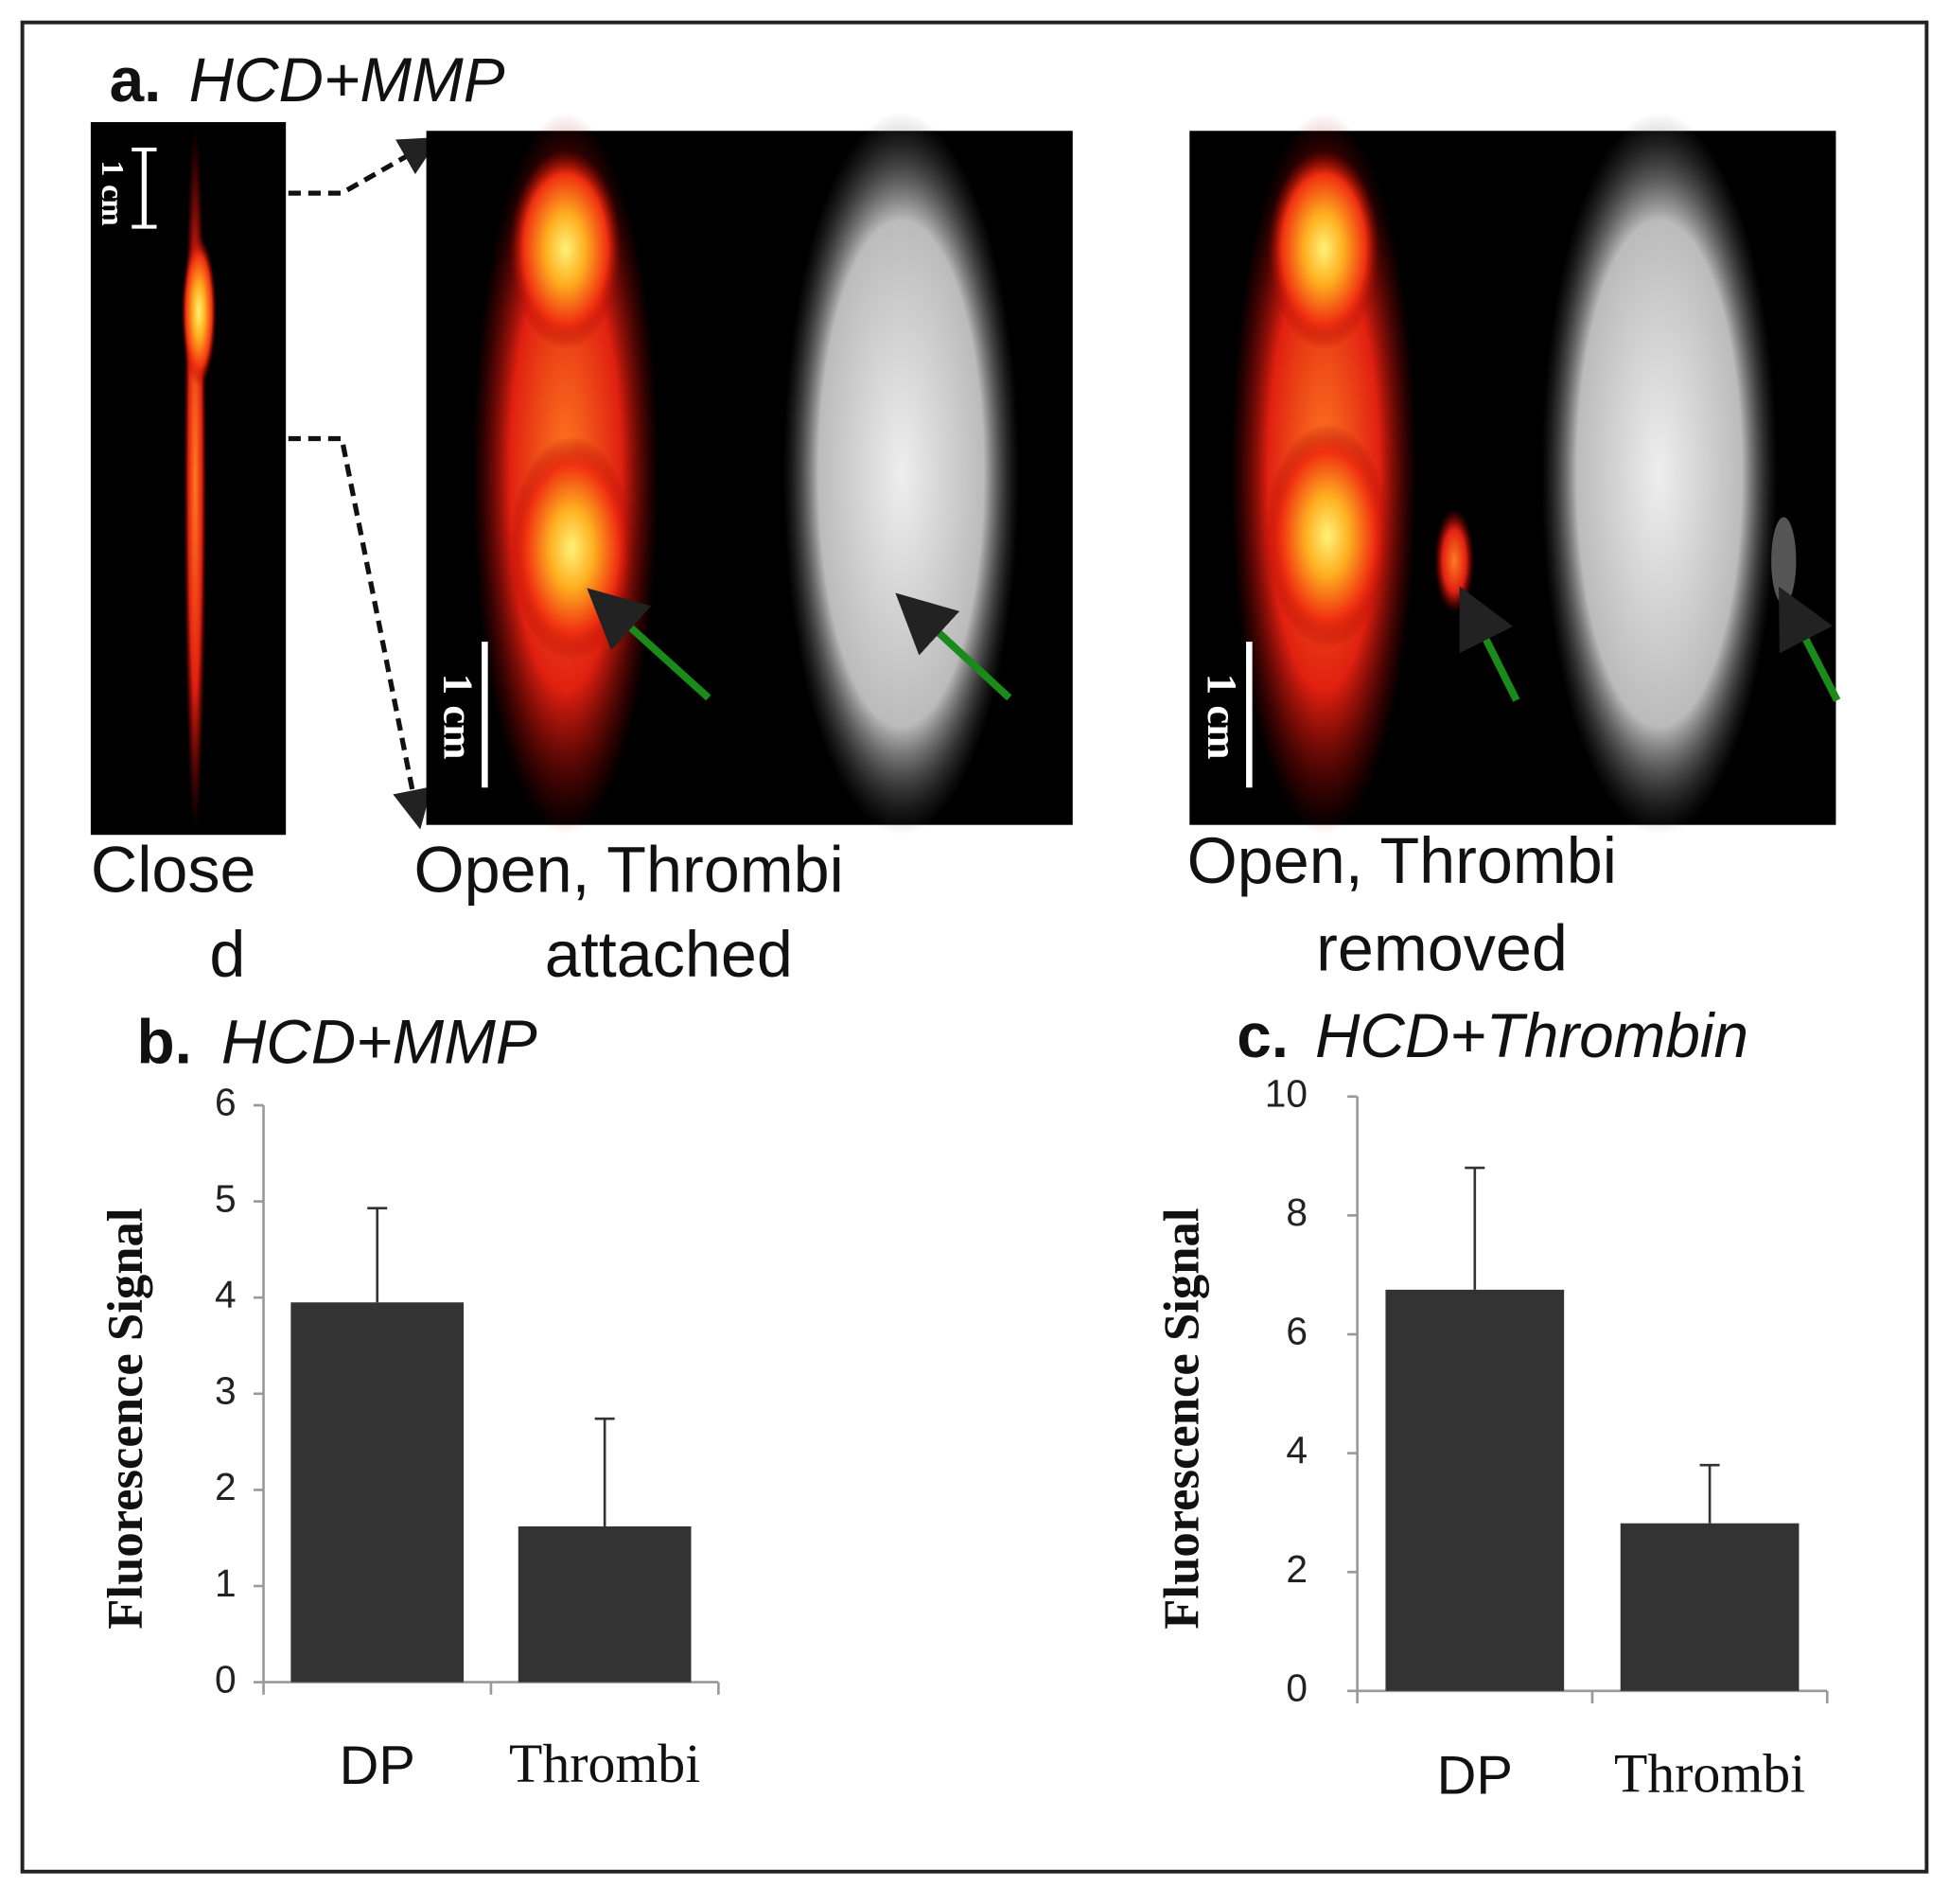  I want to click on panel-label: a., so click(136, 79).